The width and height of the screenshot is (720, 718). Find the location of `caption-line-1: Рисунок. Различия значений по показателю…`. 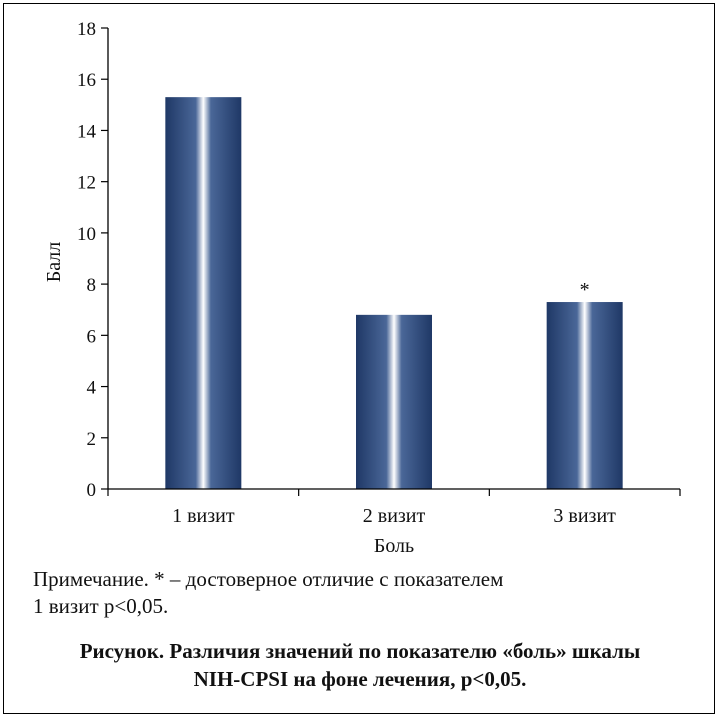

caption-line-1: Рисунок. Различия значений по показателю… is located at coordinates (360, 651).